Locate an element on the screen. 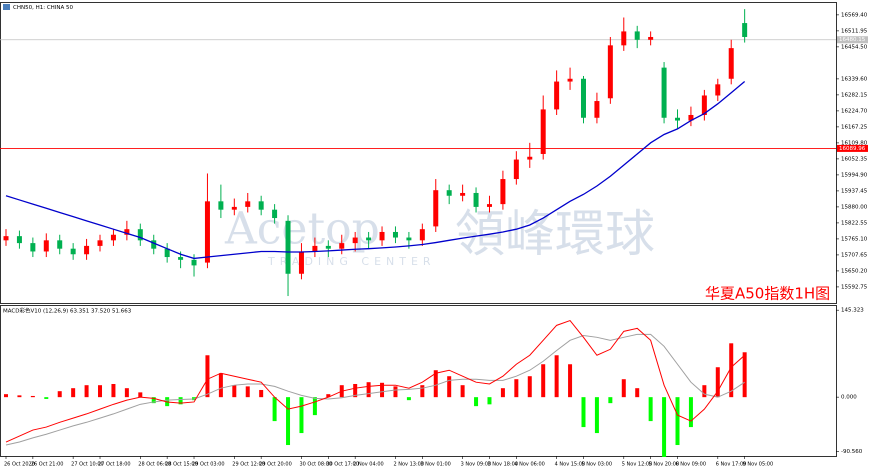  price-line-tag is located at coordinates (852, 148).